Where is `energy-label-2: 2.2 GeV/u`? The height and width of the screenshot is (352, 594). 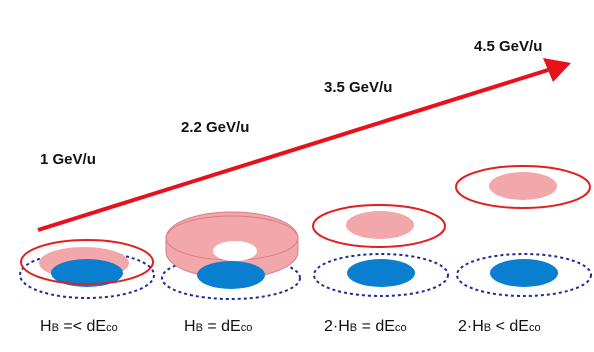 energy-label-2: 2.2 GeV/u is located at coordinates (215, 127).